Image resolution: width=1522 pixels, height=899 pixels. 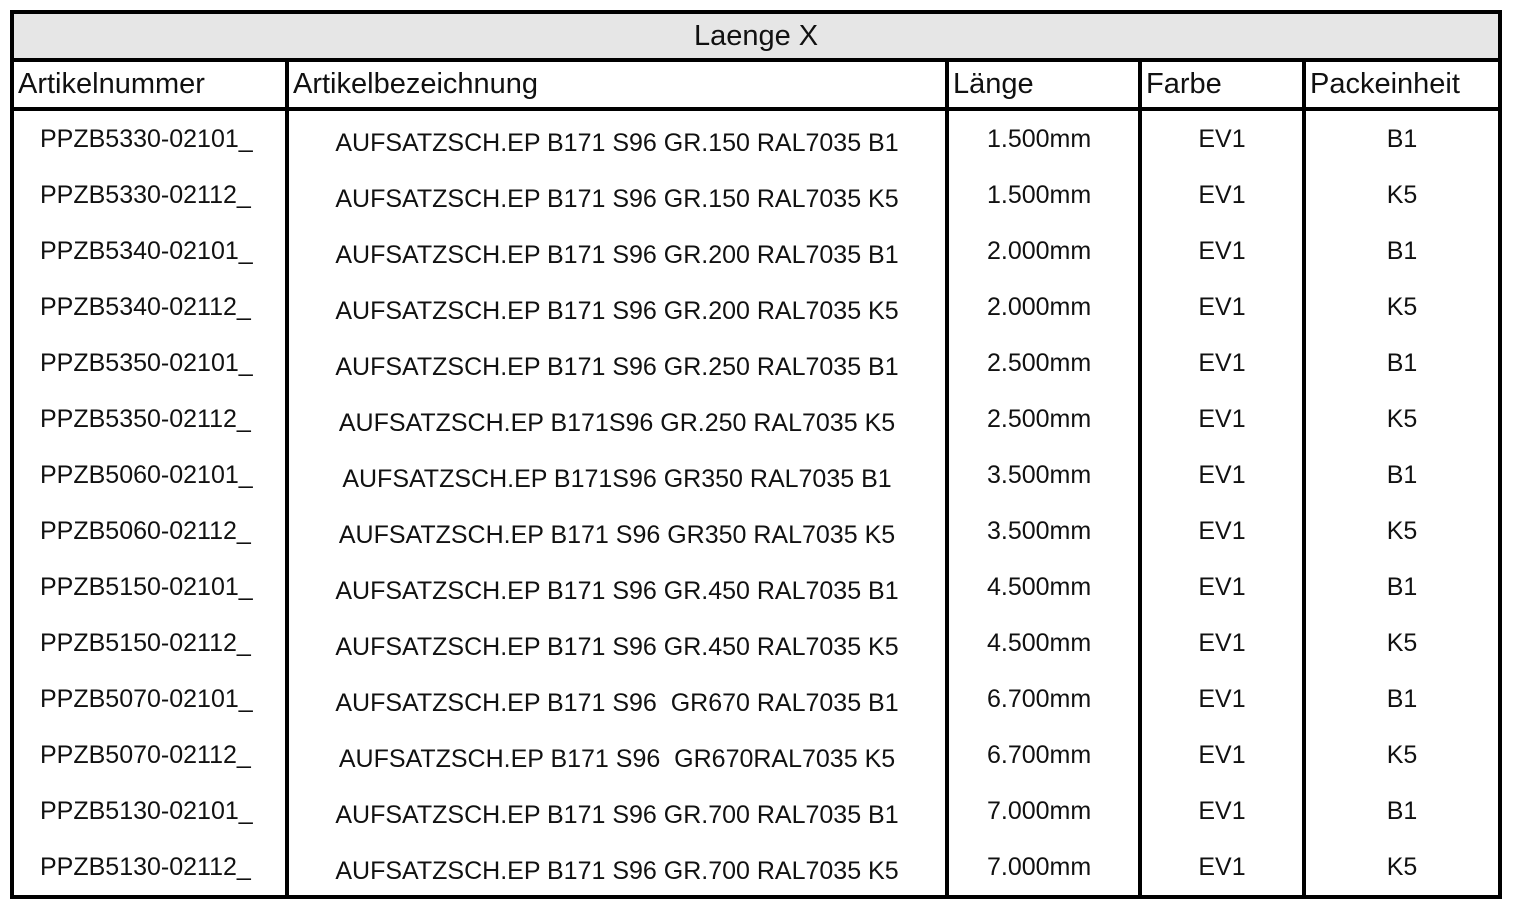 What do you see at coordinates (617, 251) in the screenshot?
I see `table-cell: AUFSATZSCH.EP B171 S96 GR.200 RAL7035 B1` at bounding box center [617, 251].